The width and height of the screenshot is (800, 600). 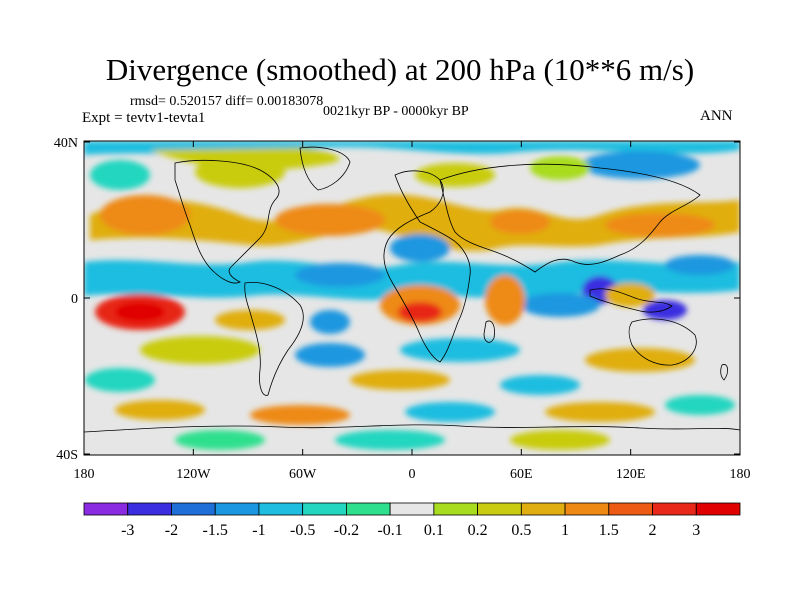 What do you see at coordinates (565, 530) in the screenshot?
I see `colorbar-label: 1` at bounding box center [565, 530].